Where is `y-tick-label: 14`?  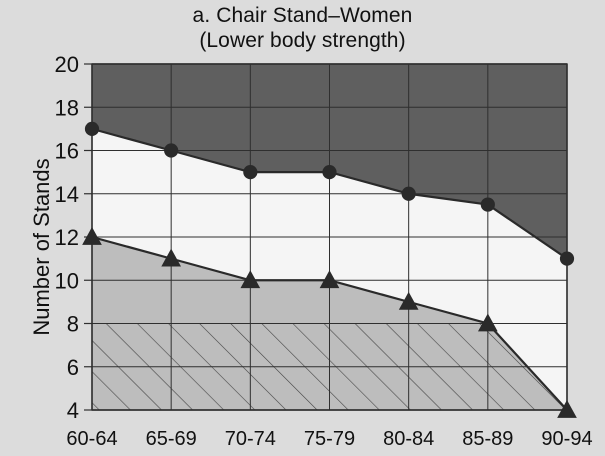 y-tick-label: 14 is located at coordinates (67, 194).